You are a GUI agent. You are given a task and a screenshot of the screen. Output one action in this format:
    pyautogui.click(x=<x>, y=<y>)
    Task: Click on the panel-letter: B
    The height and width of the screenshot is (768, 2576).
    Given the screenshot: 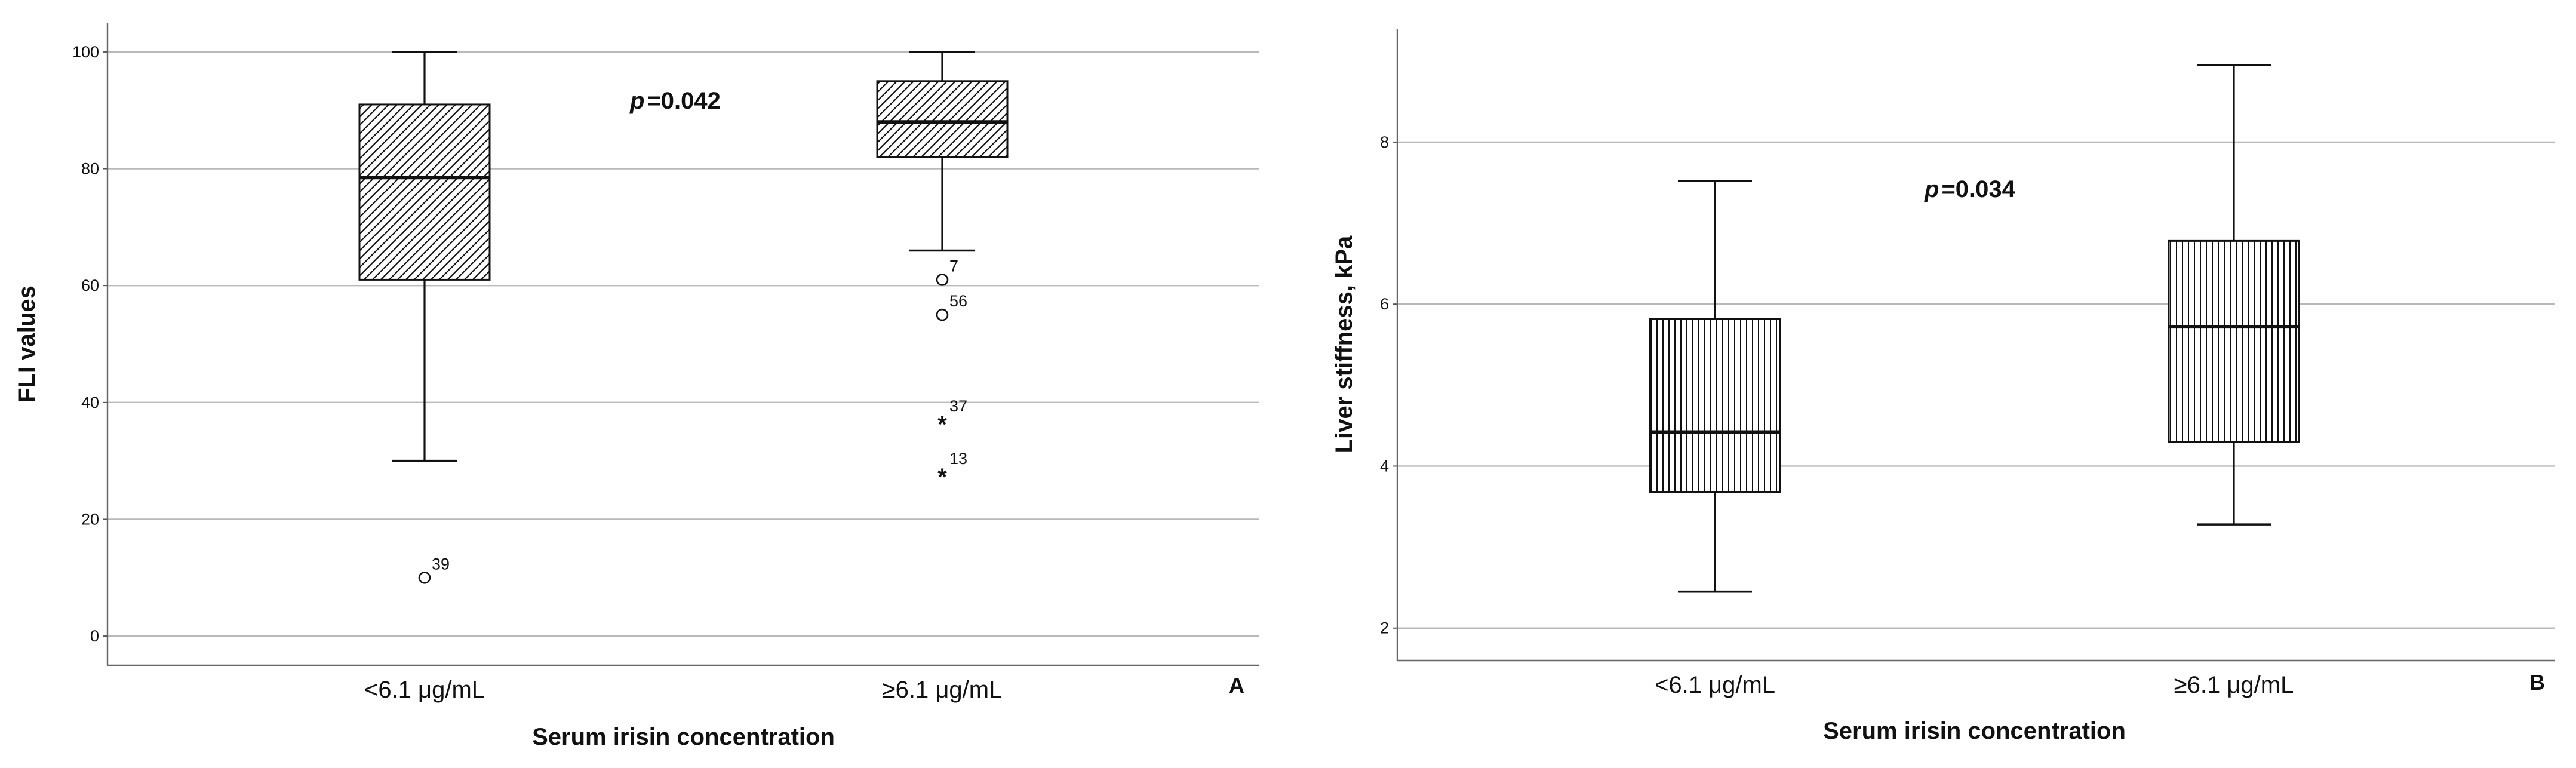 What is the action you would take?
    pyautogui.click(x=2537, y=683)
    